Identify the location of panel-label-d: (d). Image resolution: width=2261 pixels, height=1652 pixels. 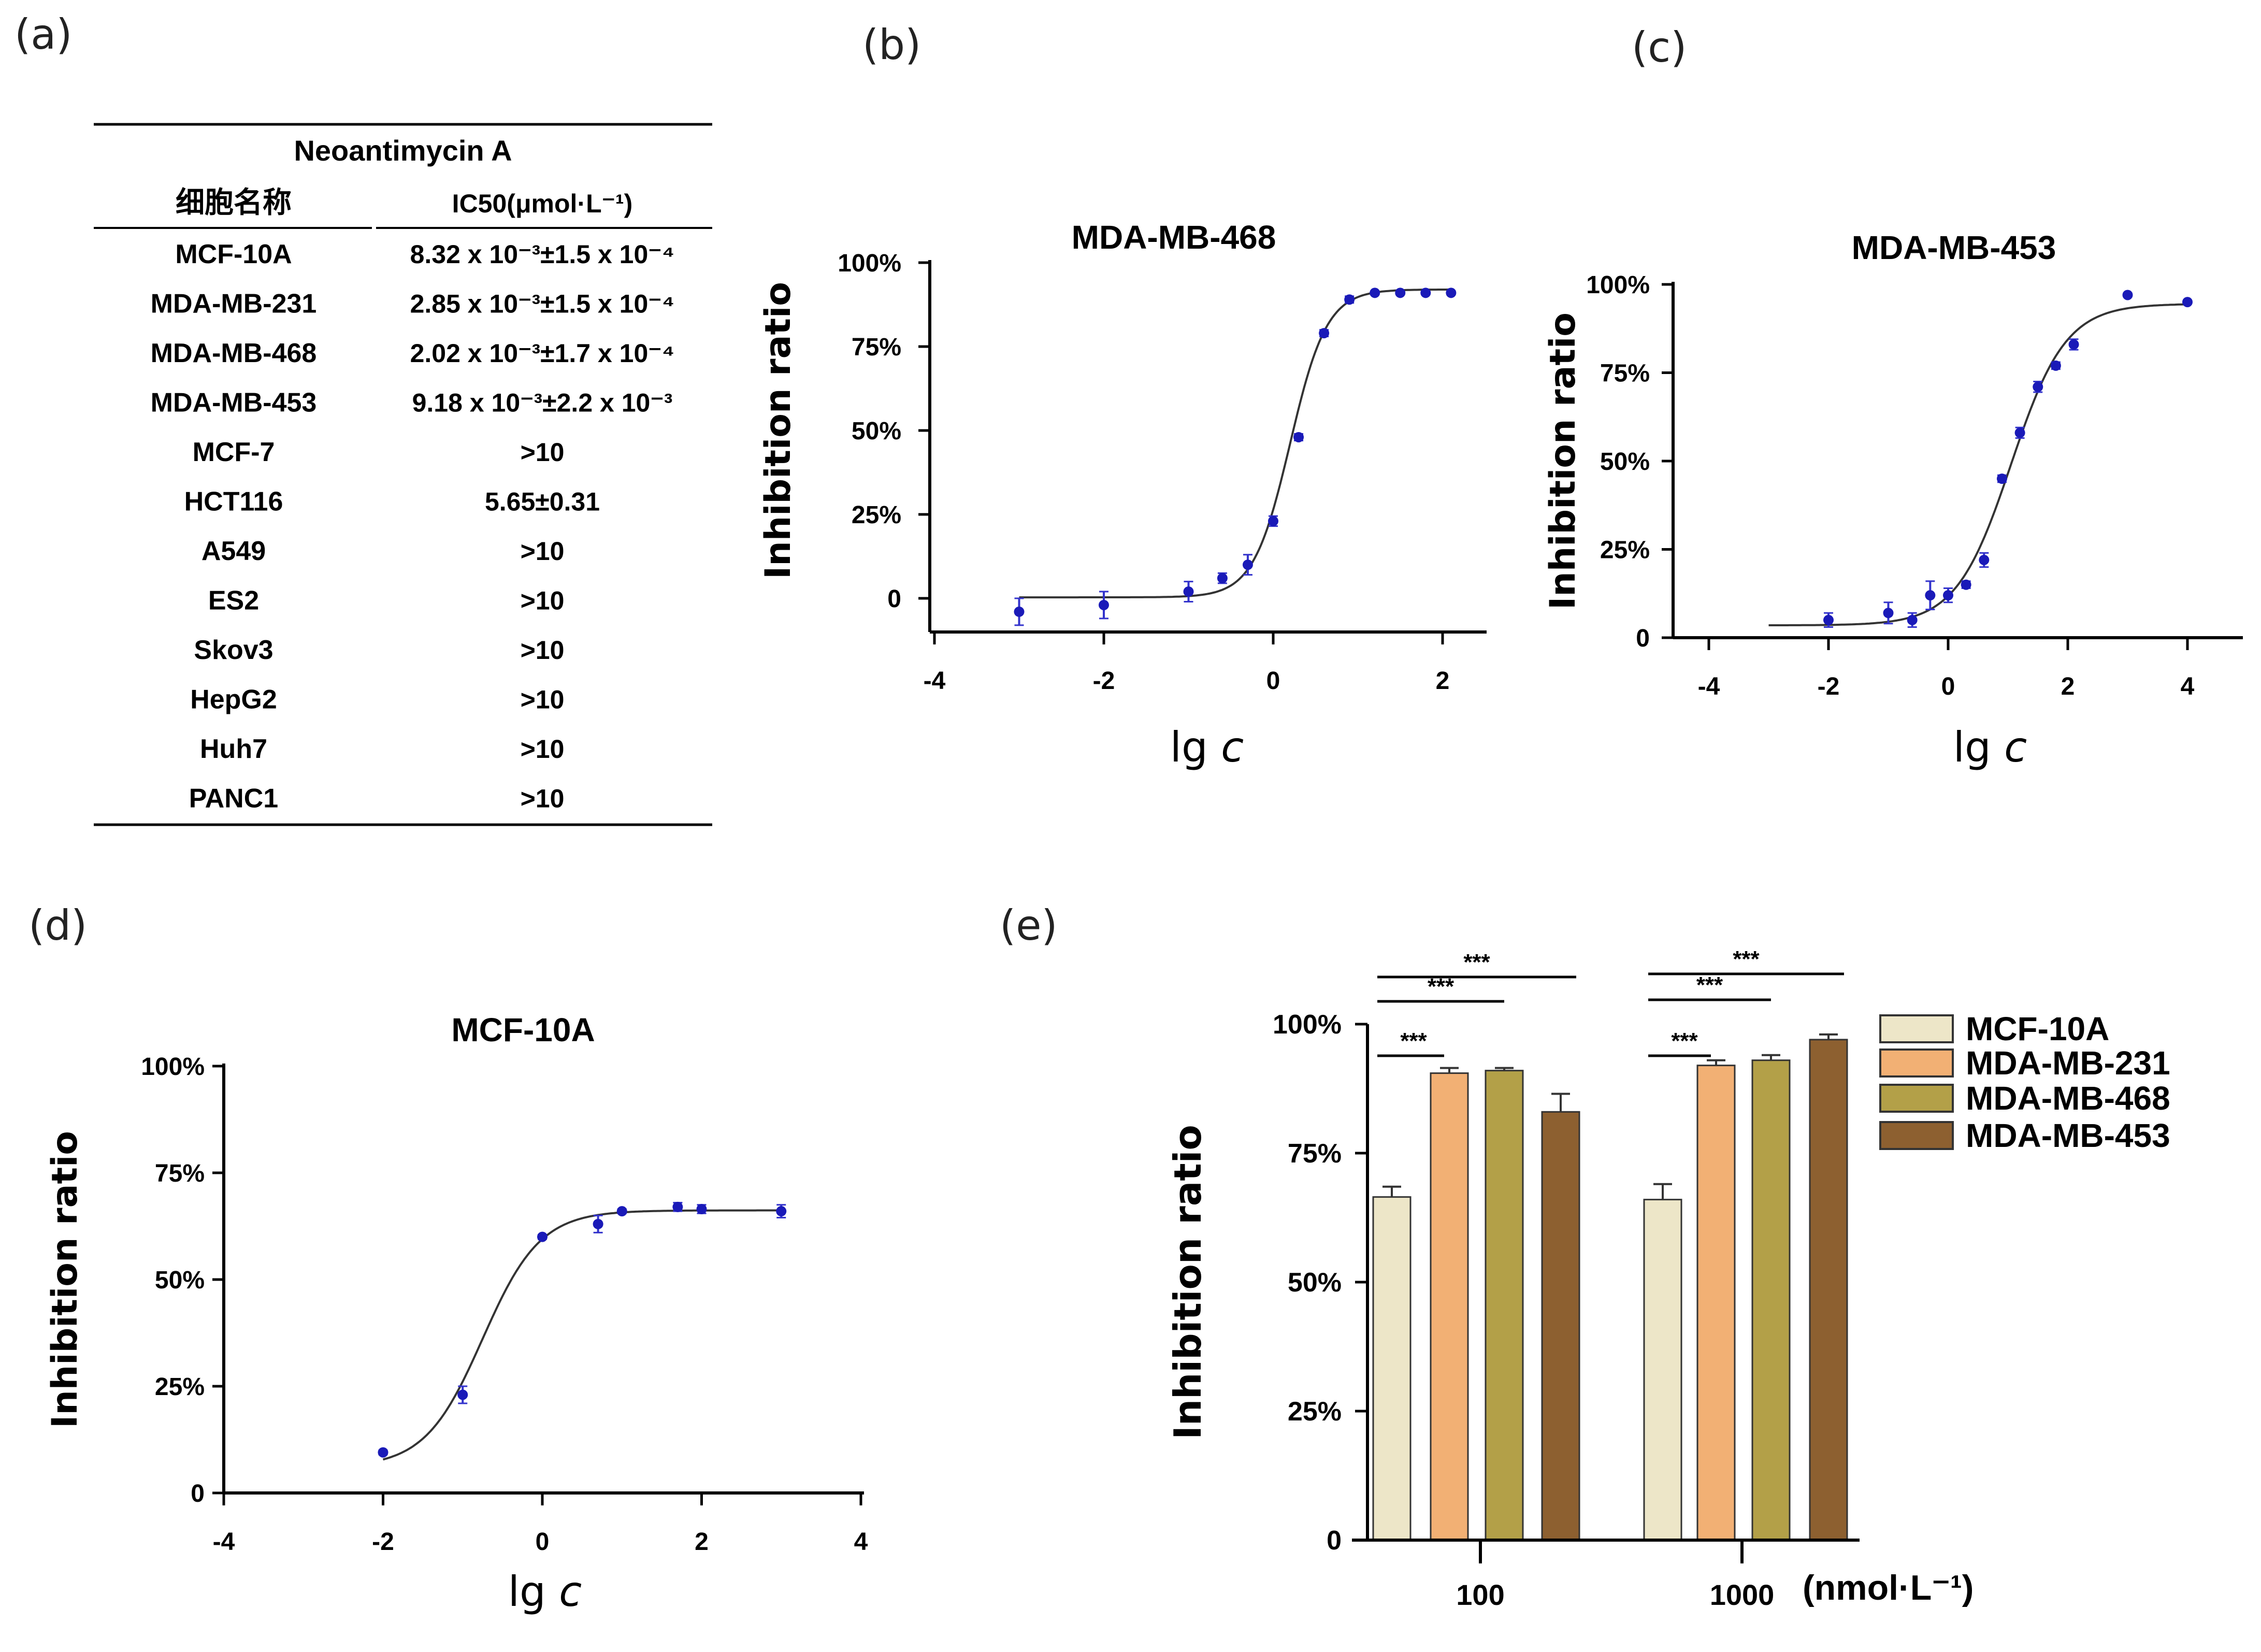
(58, 926).